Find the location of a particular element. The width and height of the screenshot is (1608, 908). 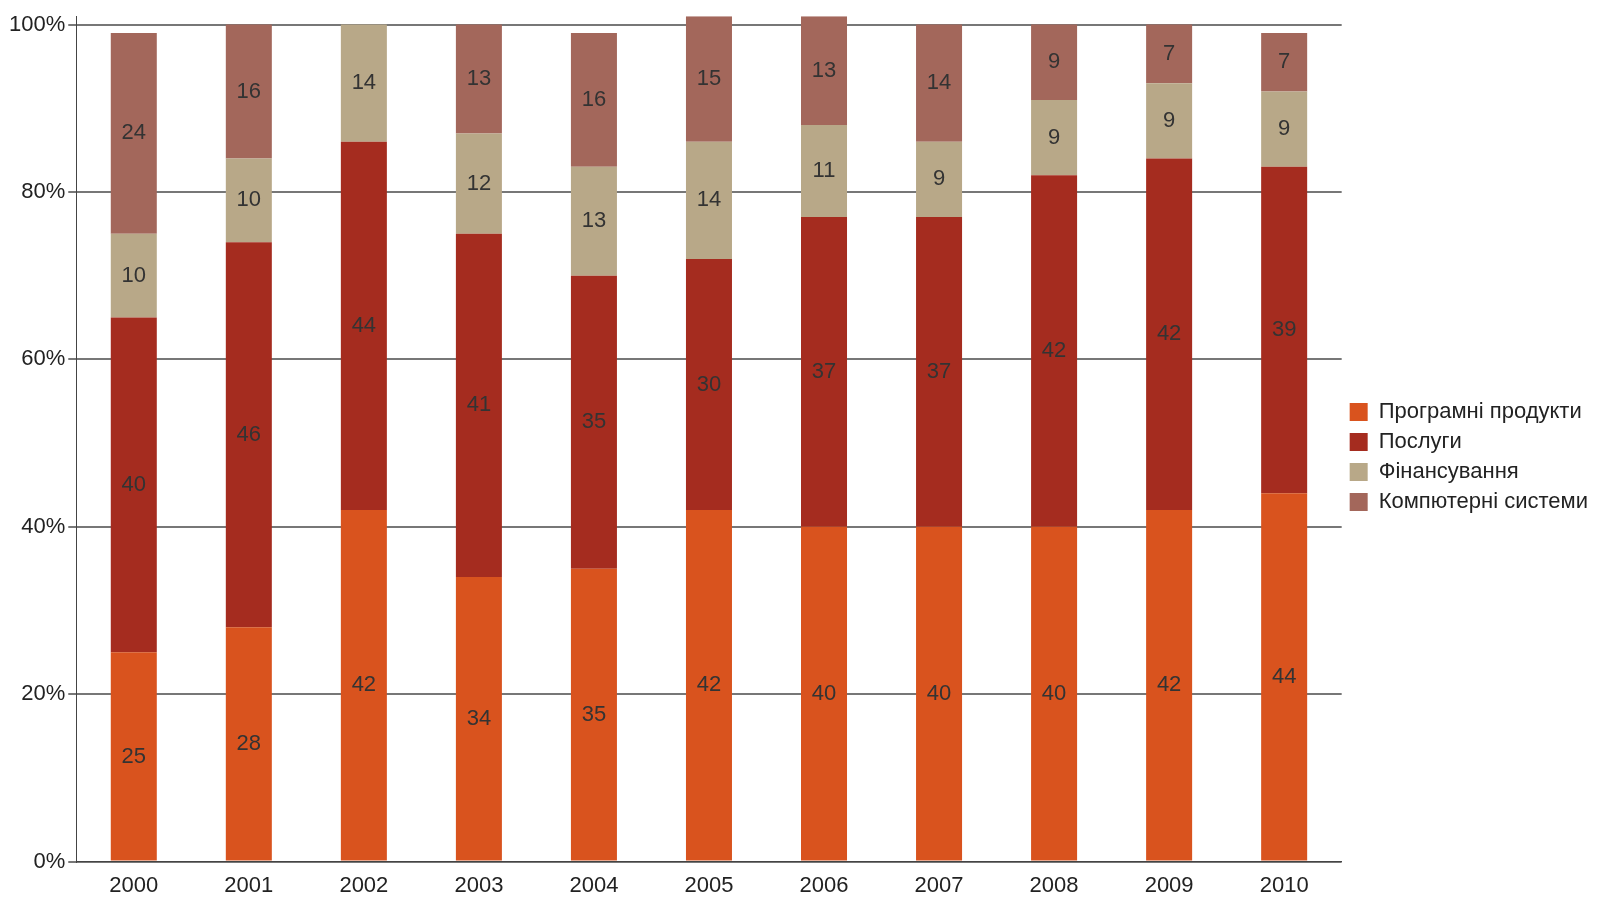

data-label: 41 is located at coordinates (479, 404).